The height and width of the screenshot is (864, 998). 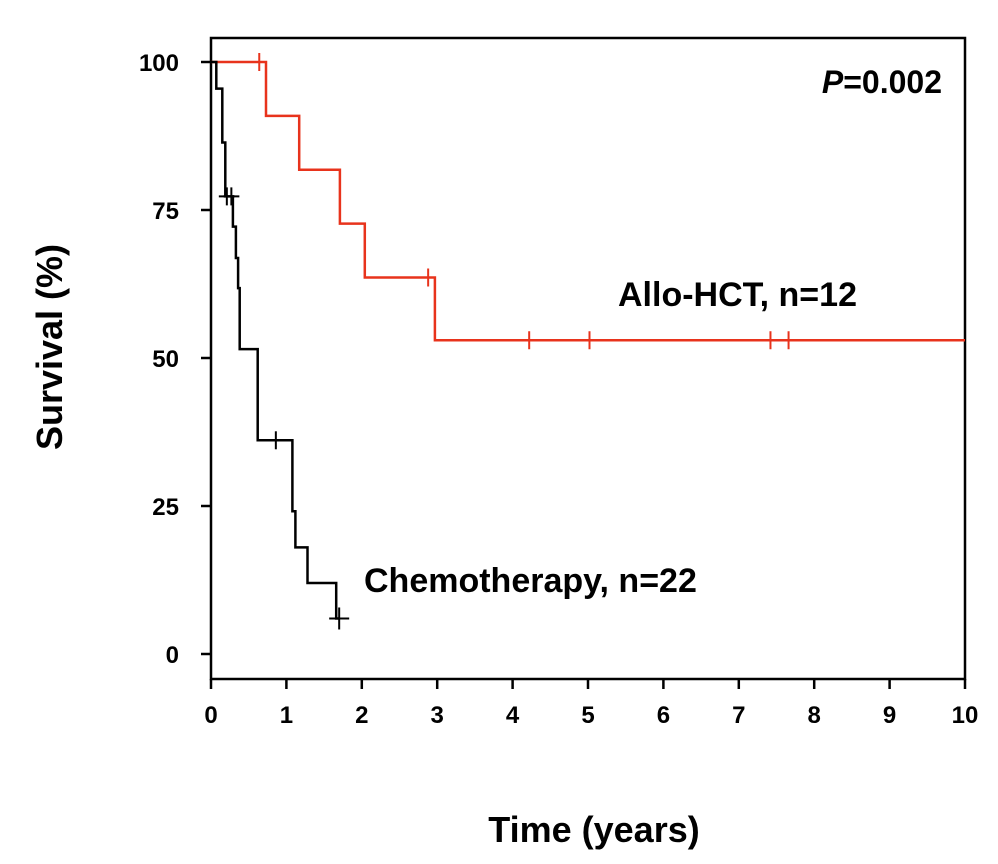 What do you see at coordinates (889, 715) in the screenshot?
I see `x-tick-label: 9` at bounding box center [889, 715].